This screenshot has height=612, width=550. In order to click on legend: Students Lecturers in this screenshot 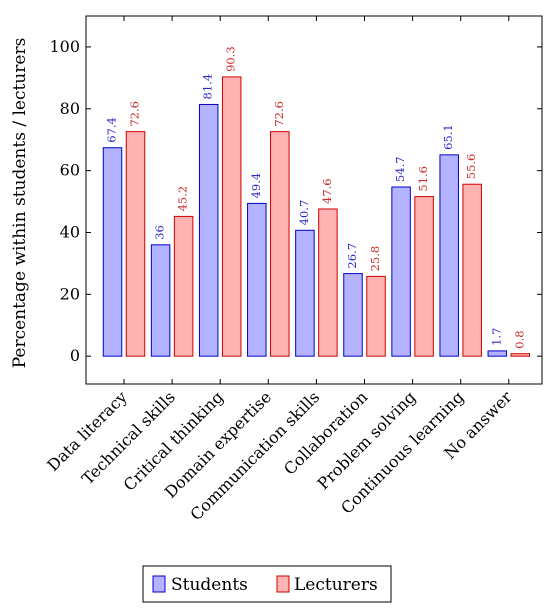, I will do `click(267, 584)`.